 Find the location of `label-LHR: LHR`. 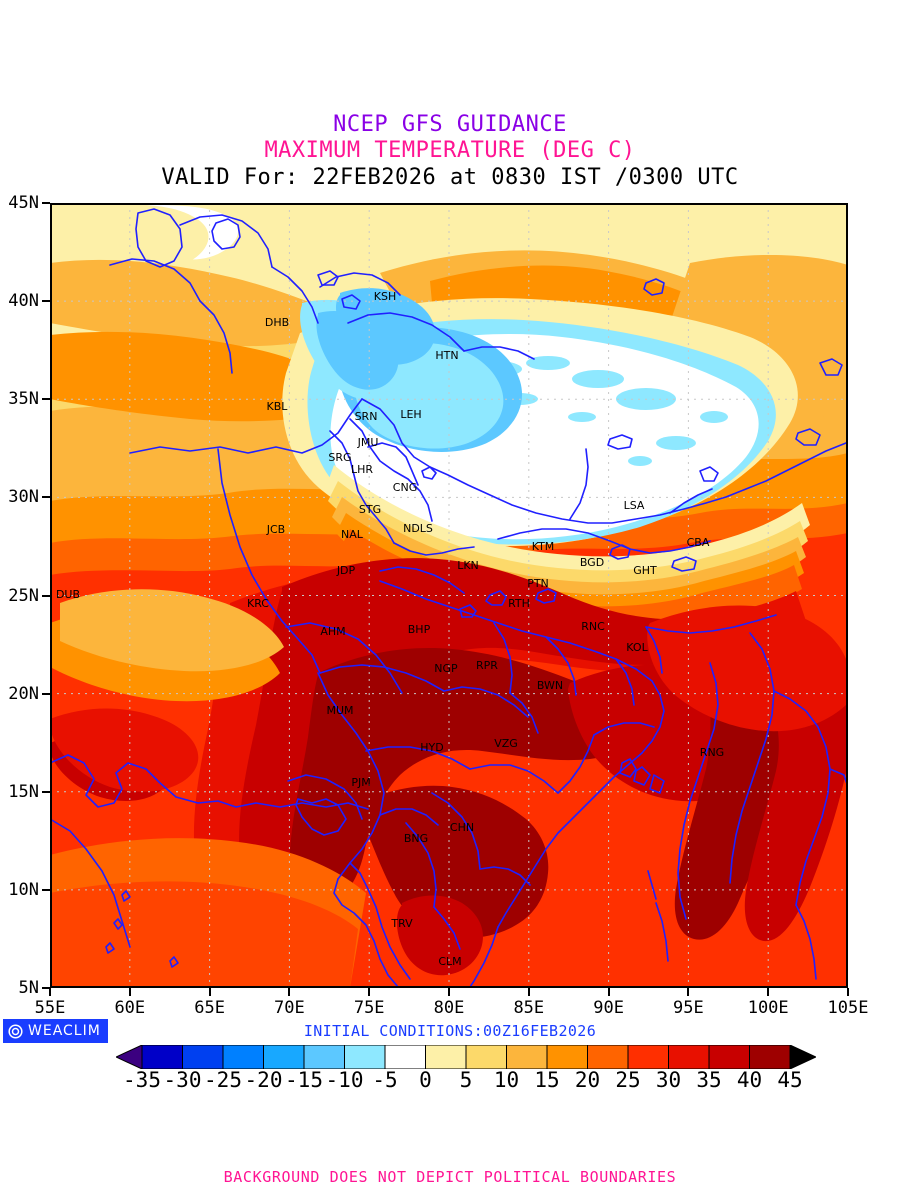

label-LHR: LHR is located at coordinates (362, 469).